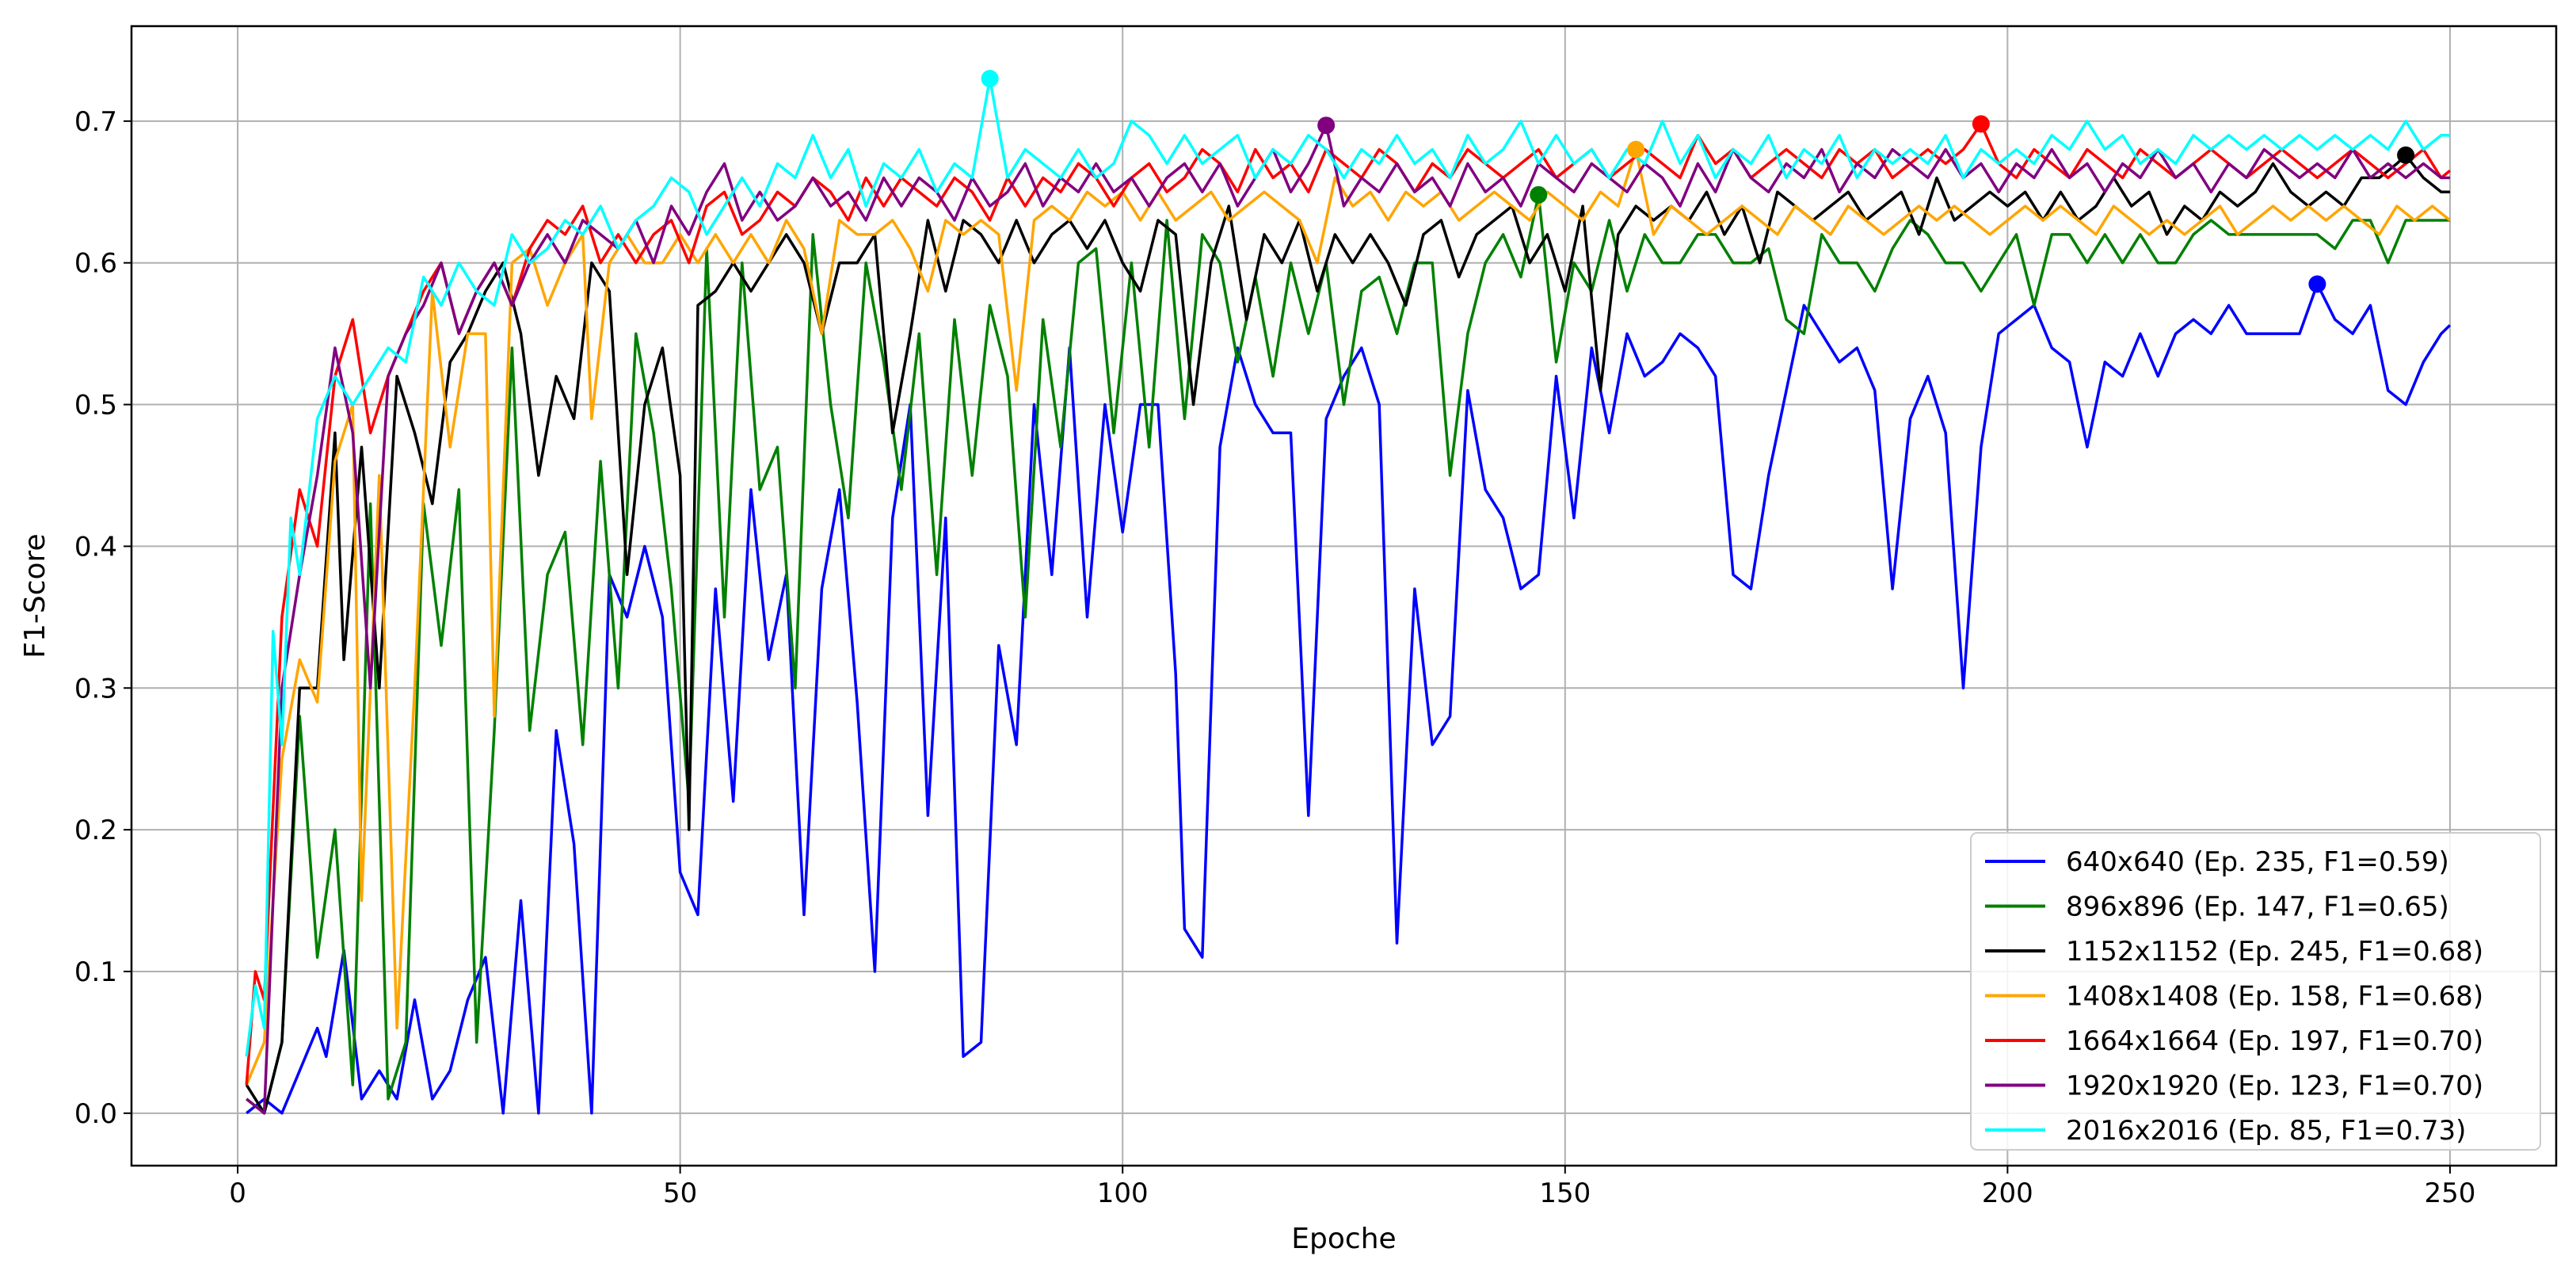  Describe the element at coordinates (2274, 1086) in the screenshot. I see `legend-entry-label: 1920x1920 (Ep. 123, F1=0.70)` at that location.